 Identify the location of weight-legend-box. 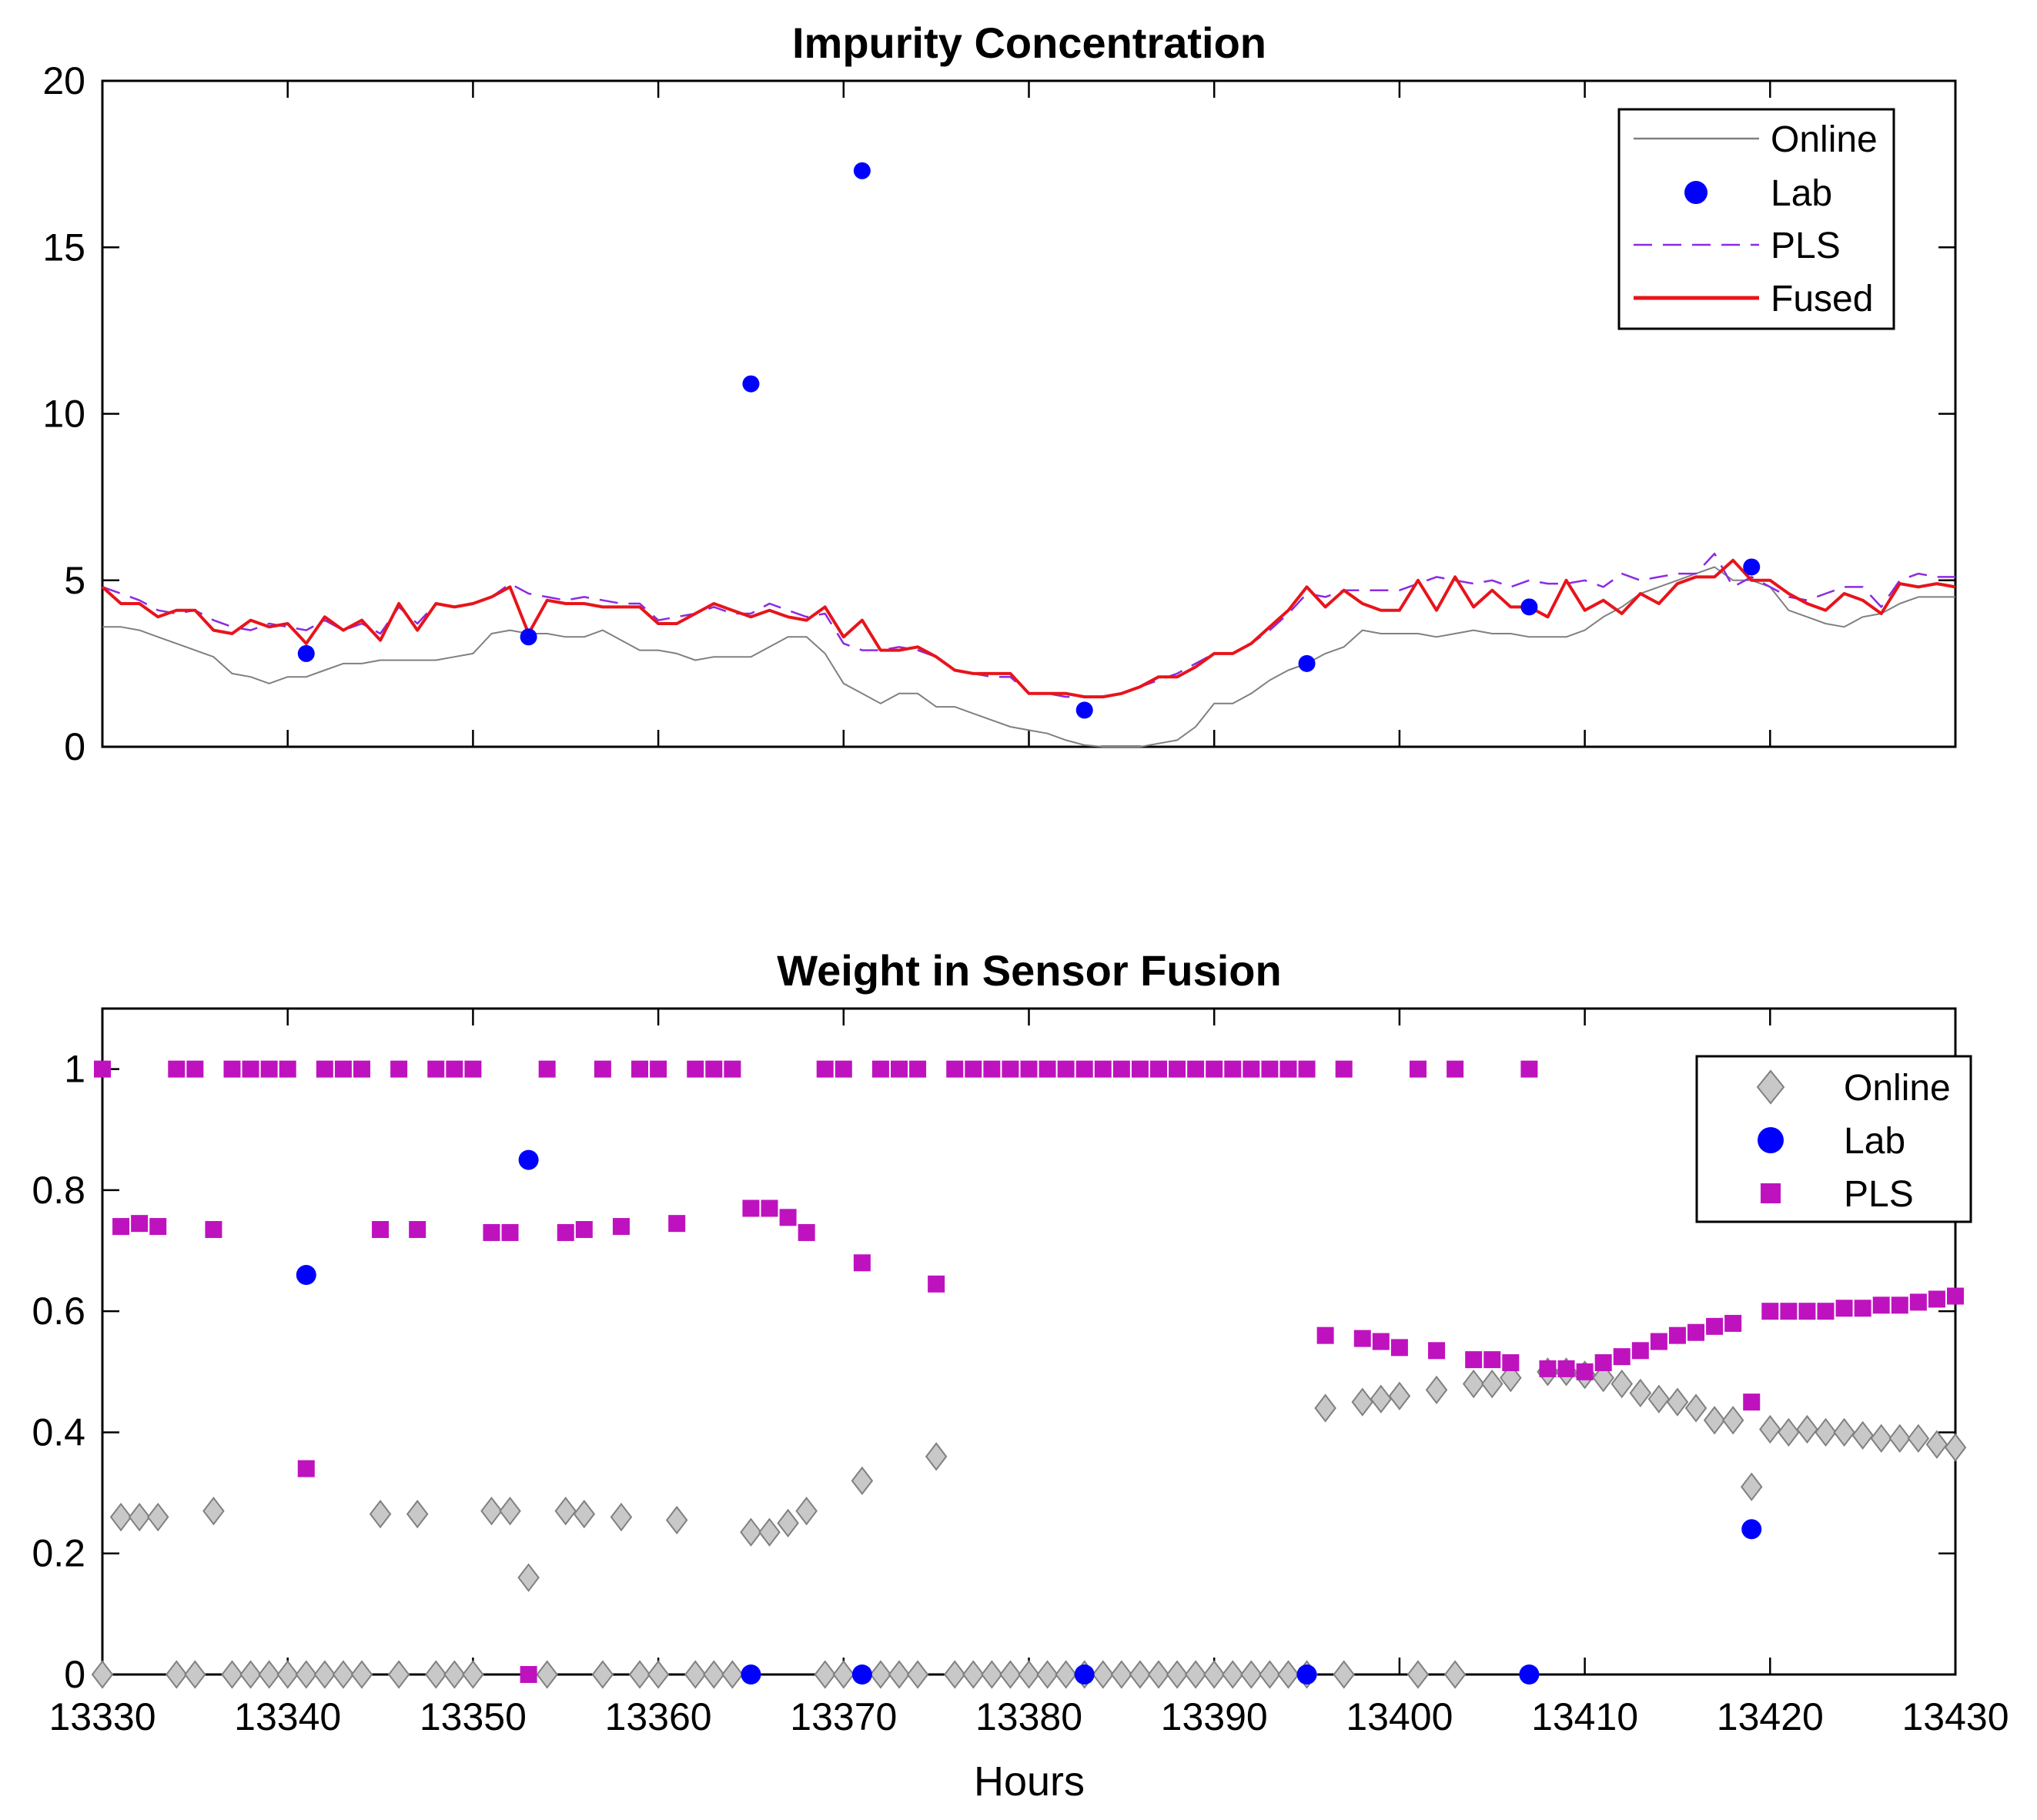
(1834, 1139).